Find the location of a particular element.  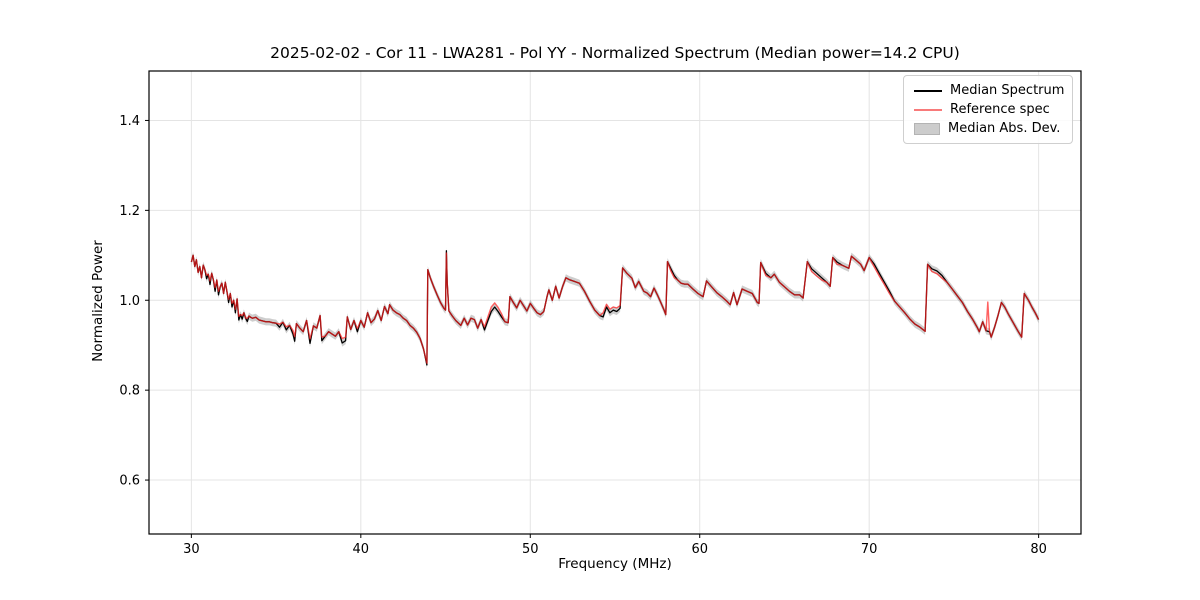

svg-text: 70 is located at coordinates (869, 549).